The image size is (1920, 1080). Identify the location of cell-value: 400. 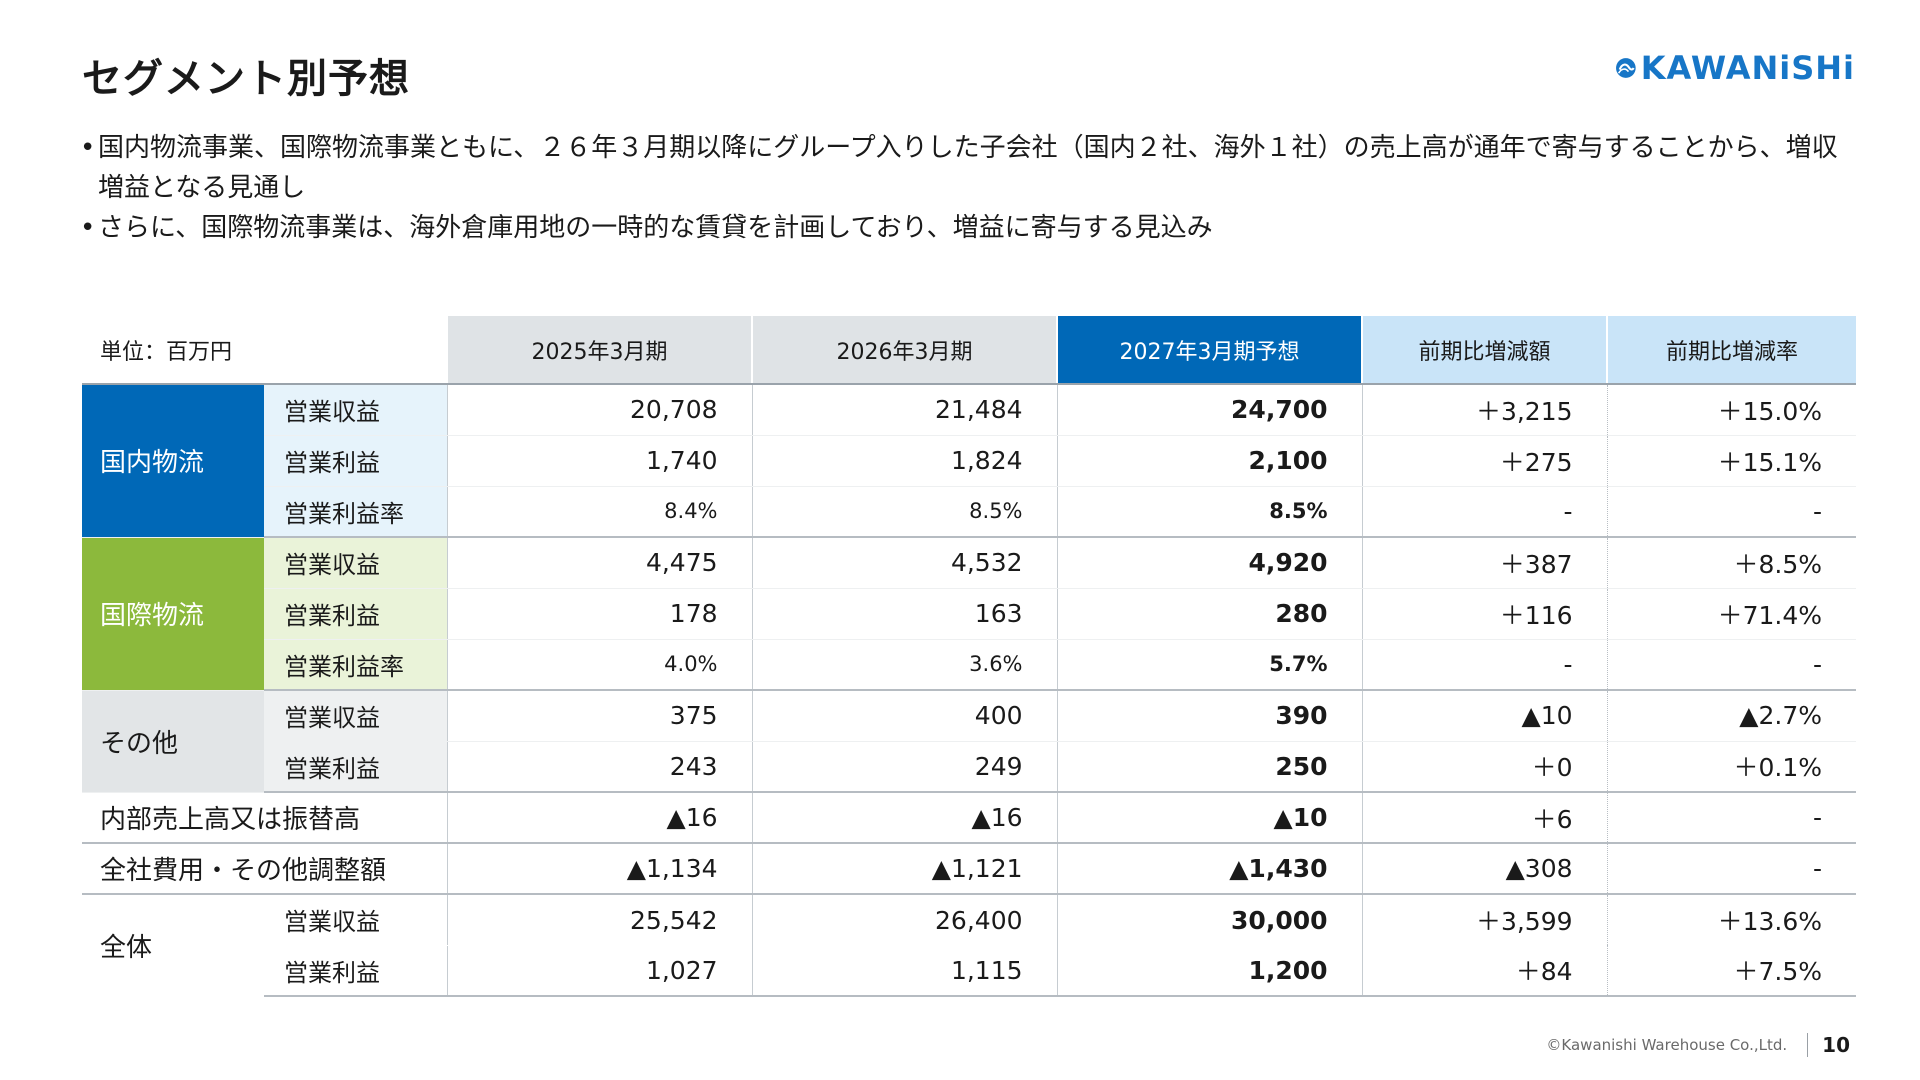
(904, 716).